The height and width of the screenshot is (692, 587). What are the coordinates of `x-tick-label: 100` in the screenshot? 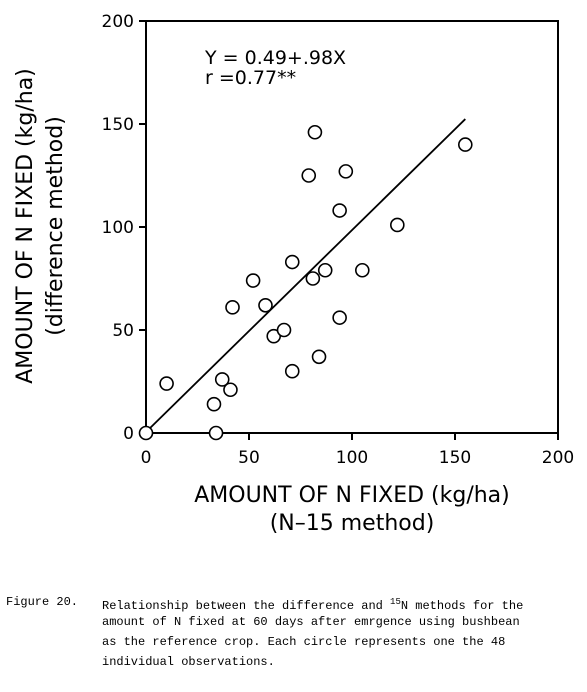 It's located at (352, 458).